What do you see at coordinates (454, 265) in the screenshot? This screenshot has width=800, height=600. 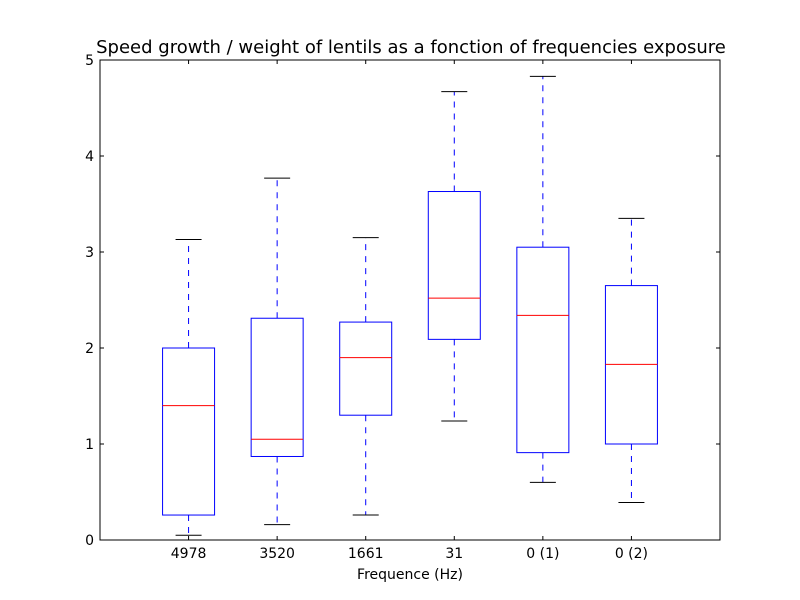 I see `box-3-iqr-box` at bounding box center [454, 265].